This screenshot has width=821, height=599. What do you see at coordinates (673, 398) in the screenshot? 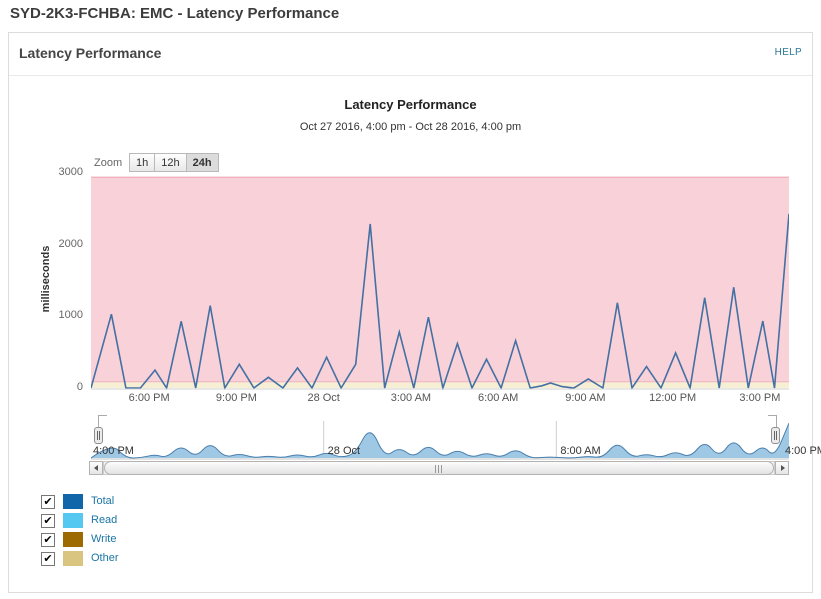
I see `x-tick-label: 12:00 PM` at bounding box center [673, 398].